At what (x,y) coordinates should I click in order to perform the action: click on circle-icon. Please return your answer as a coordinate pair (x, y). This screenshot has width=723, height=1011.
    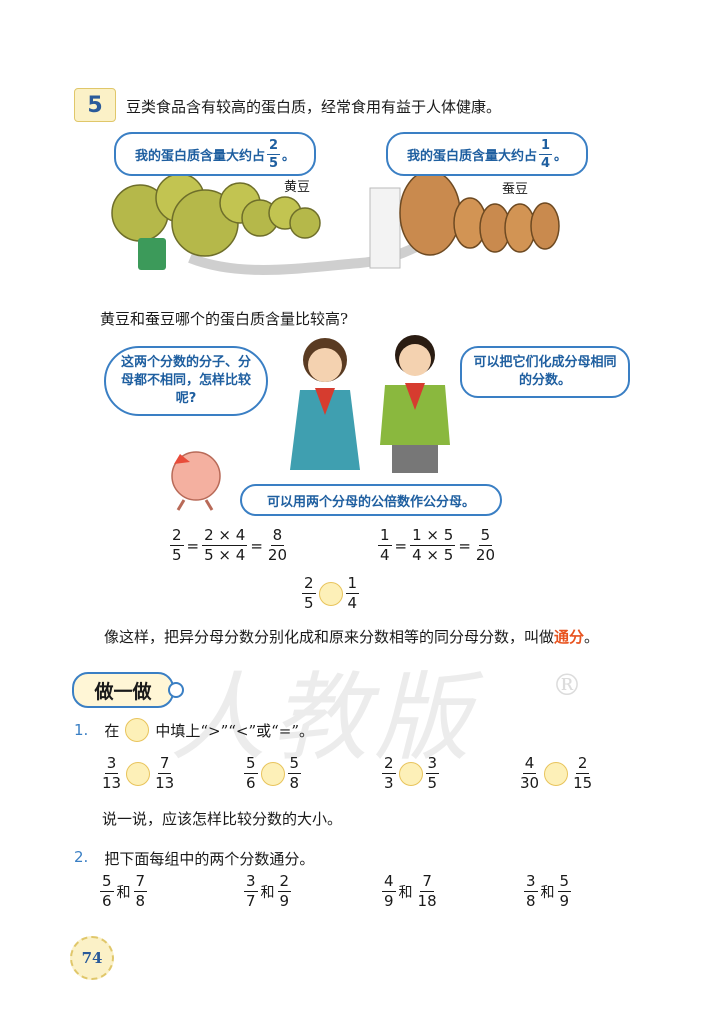
    Looking at the image, I should click on (137, 730).